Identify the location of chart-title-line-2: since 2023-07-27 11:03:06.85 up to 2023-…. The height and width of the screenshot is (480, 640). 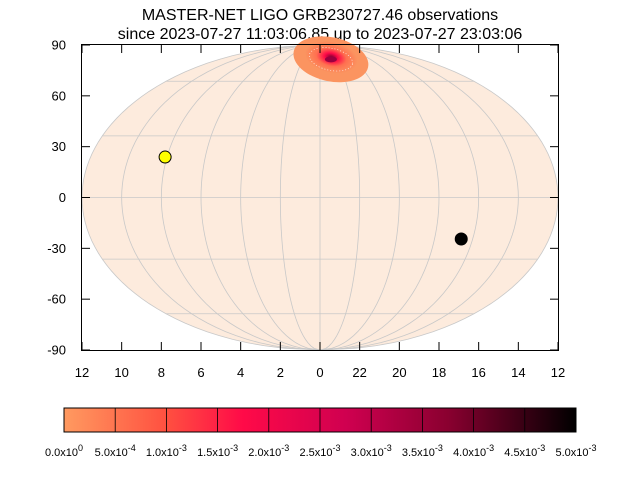
(320, 34).